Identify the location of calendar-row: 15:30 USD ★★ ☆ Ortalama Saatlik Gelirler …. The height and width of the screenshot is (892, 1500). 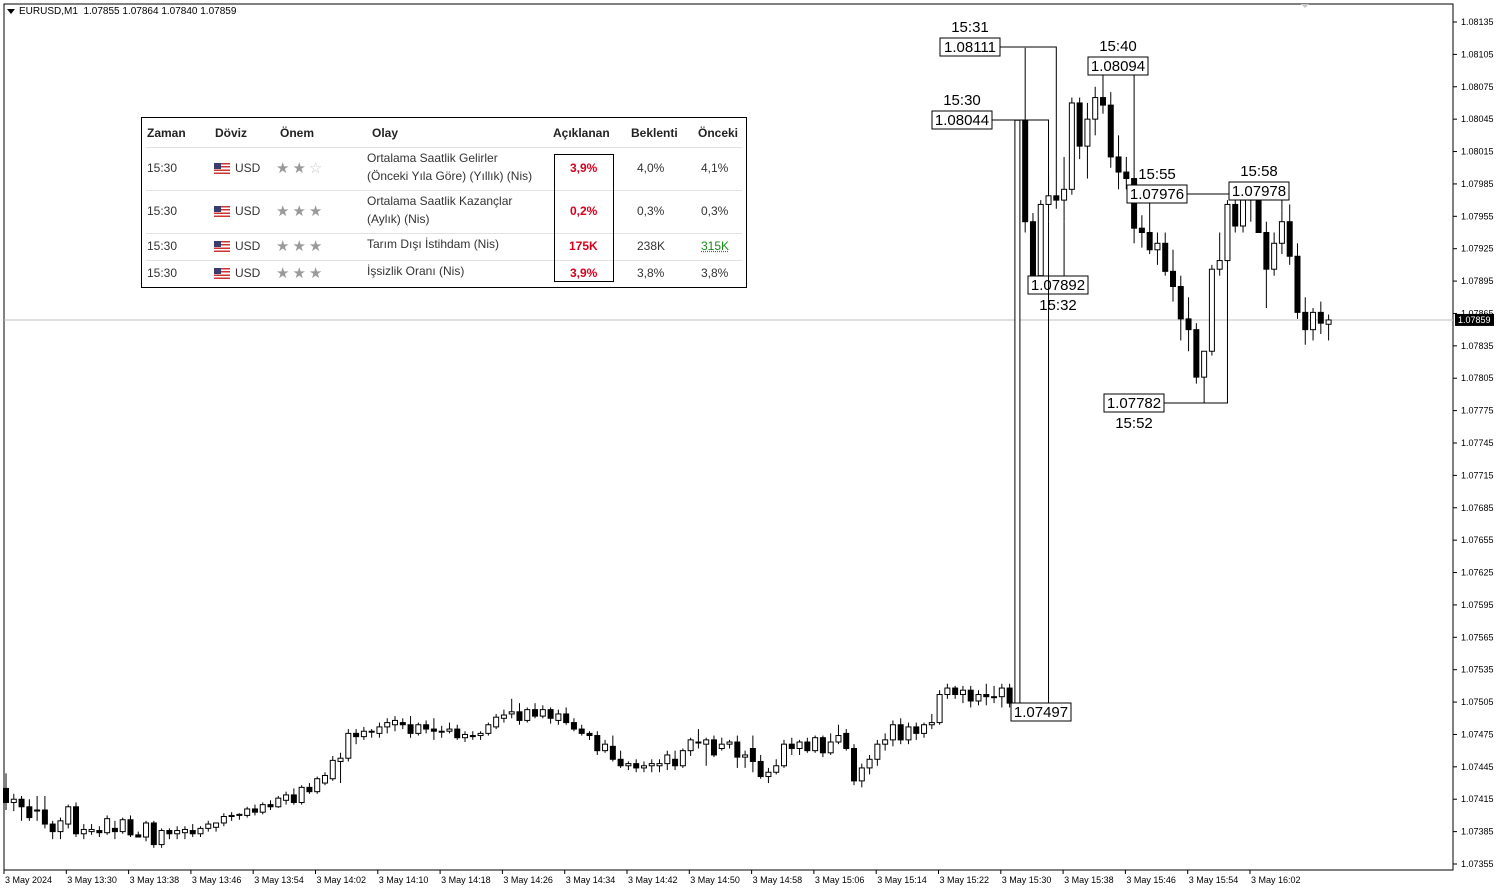
(444, 169).